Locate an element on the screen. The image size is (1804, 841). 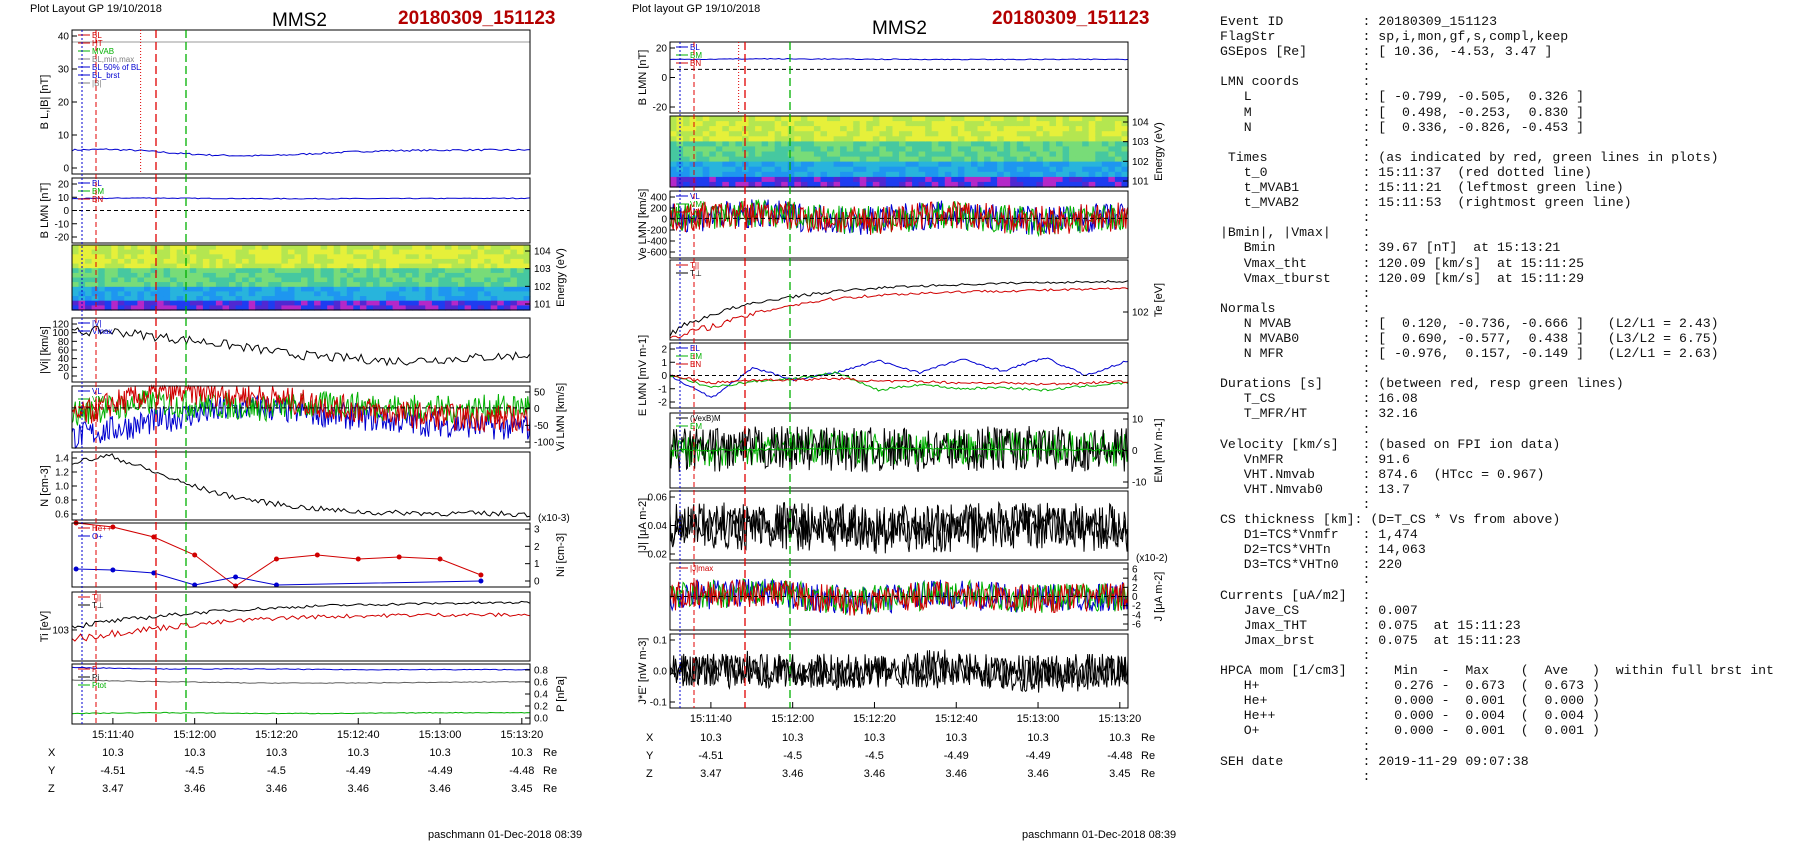
left-tick-label: 20 is located at coordinates (64, 185).